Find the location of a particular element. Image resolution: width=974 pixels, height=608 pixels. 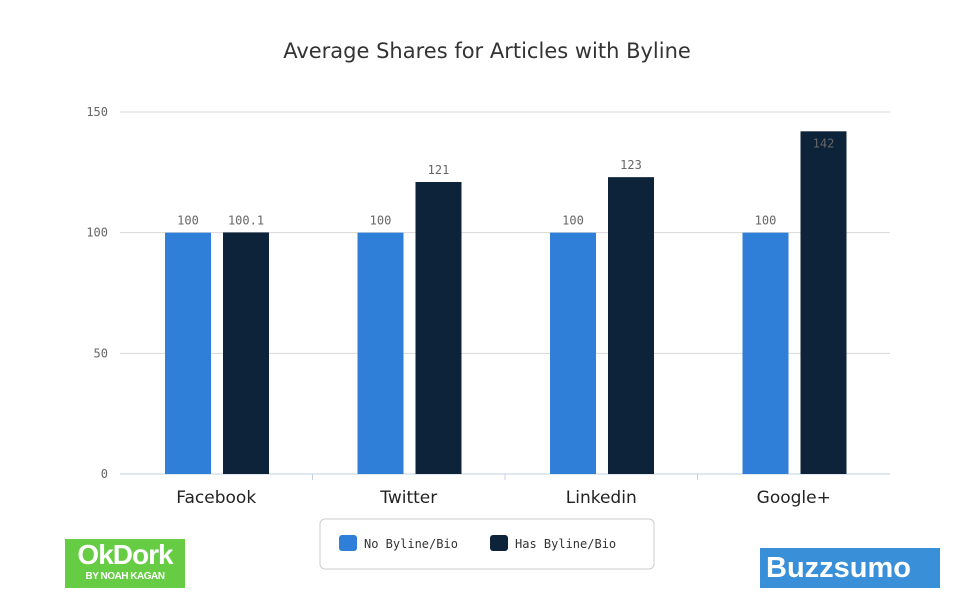

data-label: 121 is located at coordinates (439, 170).